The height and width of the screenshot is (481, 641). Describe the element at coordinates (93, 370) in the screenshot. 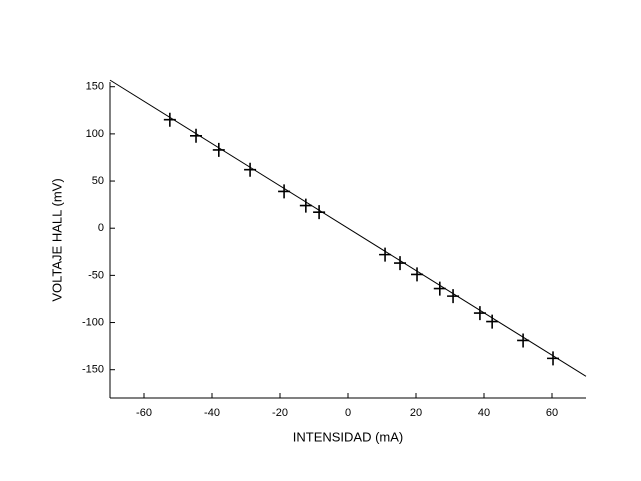

I see `y-tick-label: -150` at that location.